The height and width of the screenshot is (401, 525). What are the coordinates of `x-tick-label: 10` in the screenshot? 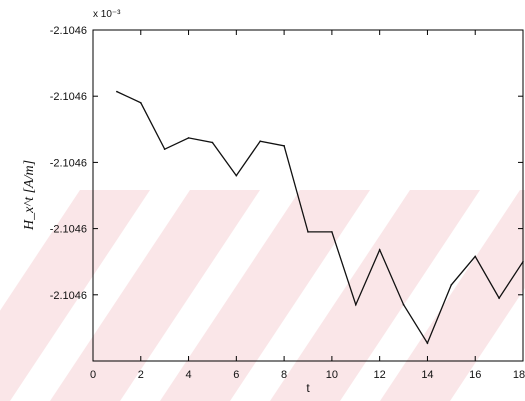 It's located at (332, 375).